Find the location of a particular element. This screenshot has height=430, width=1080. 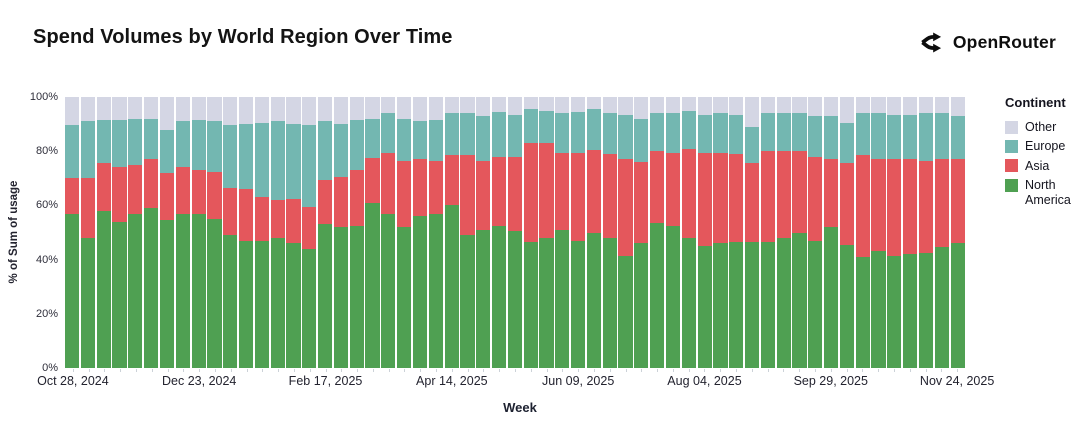

legend-item-asia: Asia is located at coordinates (1041, 166).